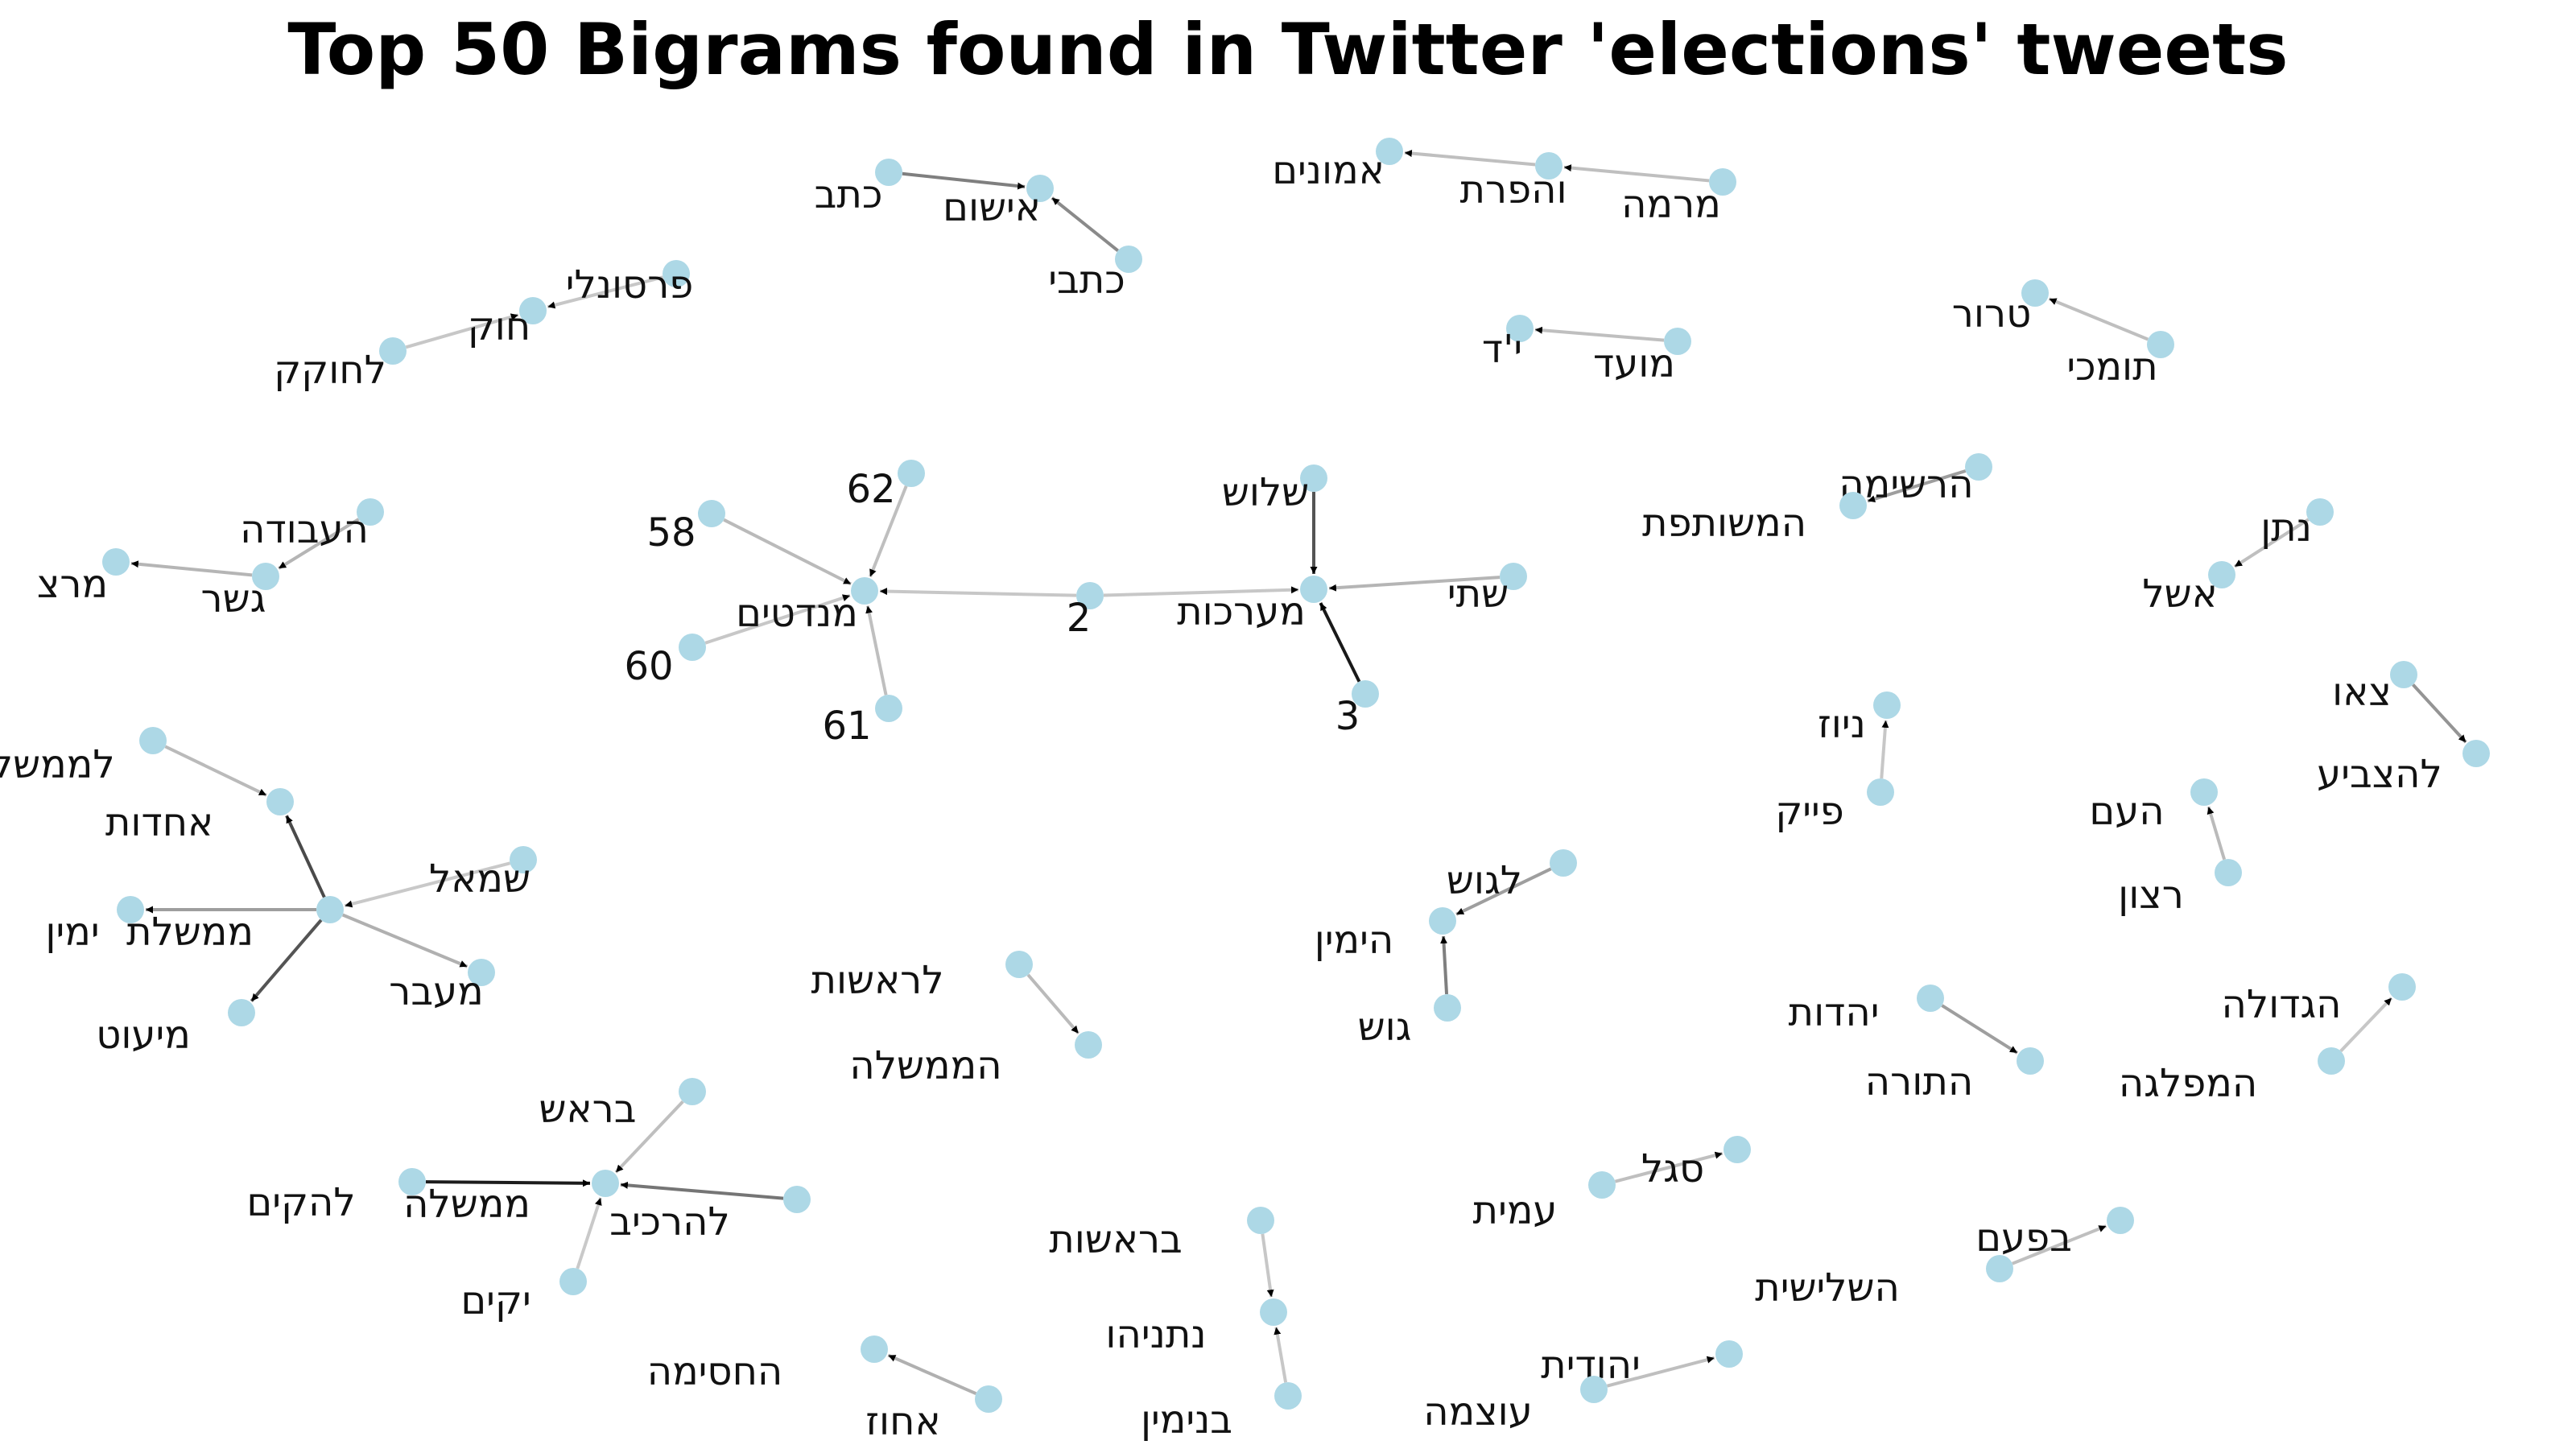 The width and height of the screenshot is (2576, 1449). I want to click on node-label-mandatim: מנדטים, so click(797, 613).